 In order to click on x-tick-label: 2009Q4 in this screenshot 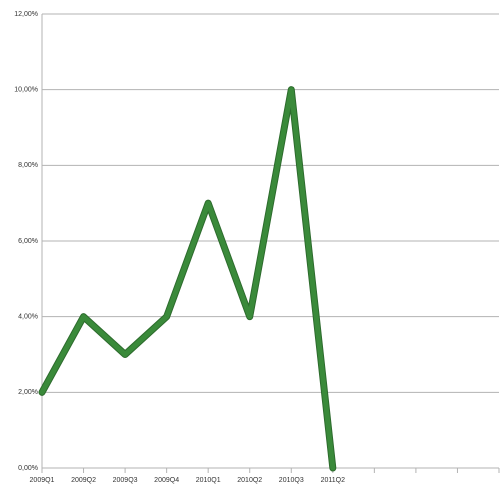, I will do `click(166, 480)`.